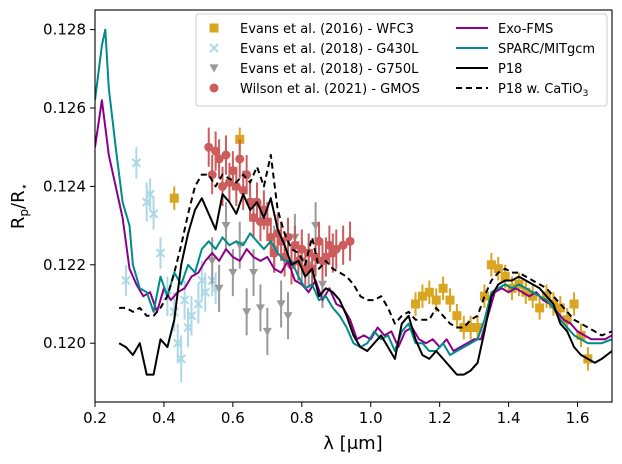 The height and width of the screenshot is (464, 622). I want to click on legend-label: Evans et al. (2018) - G430L, so click(329, 49).